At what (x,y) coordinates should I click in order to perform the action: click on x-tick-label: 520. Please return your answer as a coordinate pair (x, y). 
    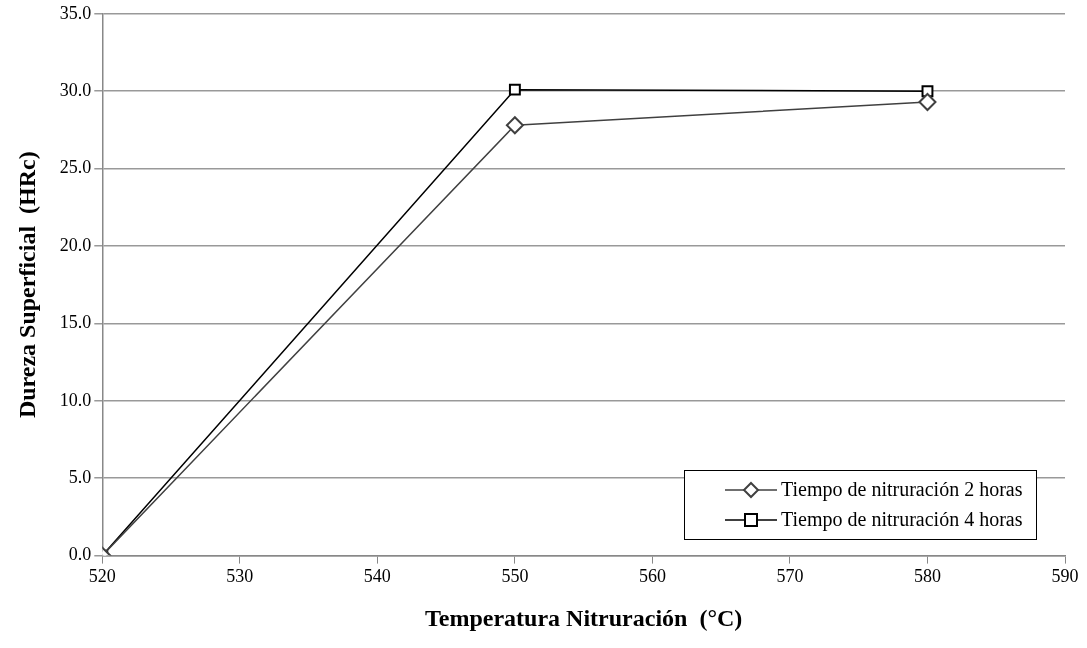
    Looking at the image, I should click on (102, 576).